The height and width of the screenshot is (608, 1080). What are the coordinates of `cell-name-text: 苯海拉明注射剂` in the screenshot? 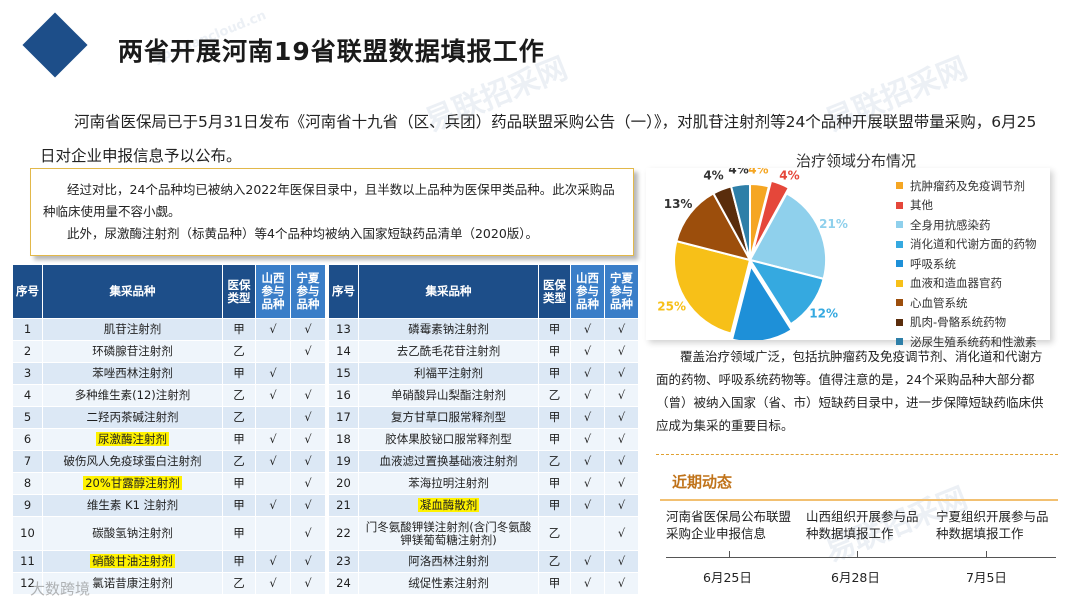 It's located at (448, 483).